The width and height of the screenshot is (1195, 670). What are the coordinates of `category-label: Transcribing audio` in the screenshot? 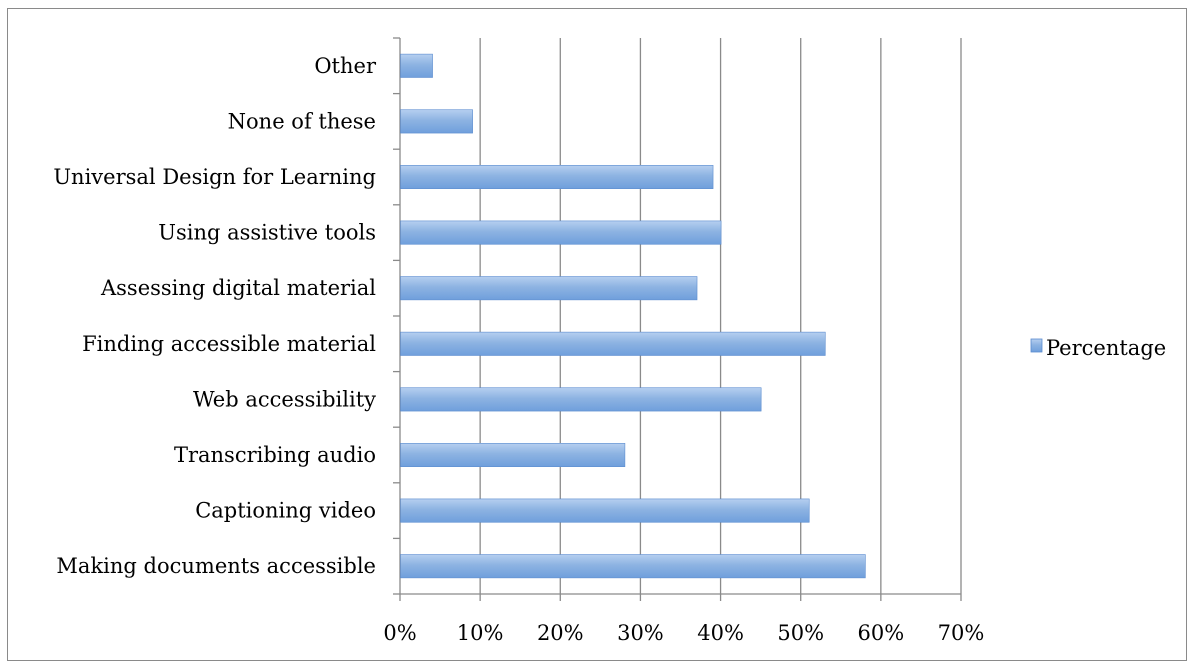 It's located at (275, 455).